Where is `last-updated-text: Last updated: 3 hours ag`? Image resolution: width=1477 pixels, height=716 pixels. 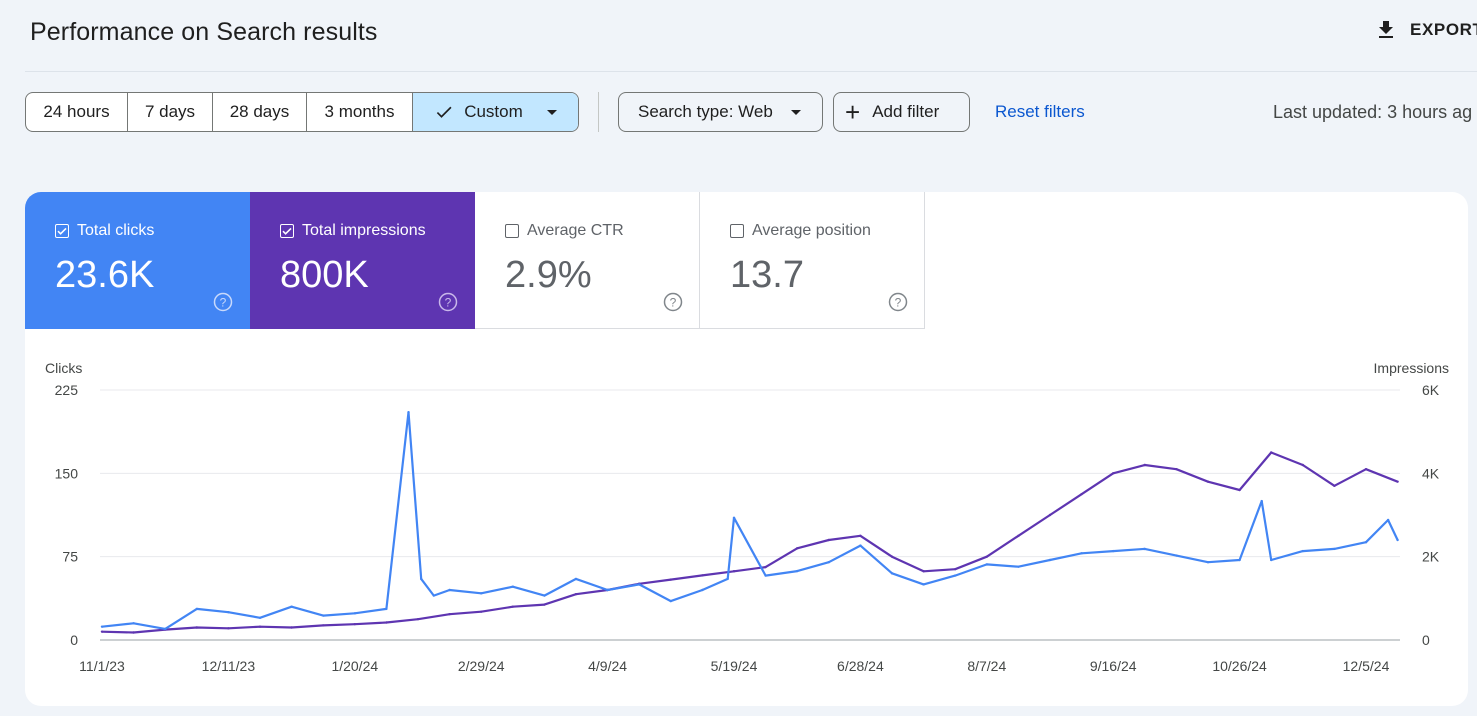
last-updated-text: Last updated: 3 hours ag is located at coordinates (1373, 112).